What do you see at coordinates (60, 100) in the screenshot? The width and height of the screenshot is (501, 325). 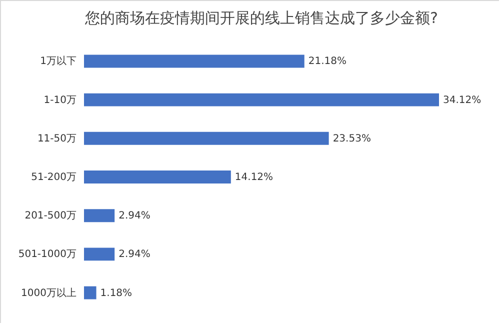 I see `y-tick-label: 1-10万` at bounding box center [60, 100].